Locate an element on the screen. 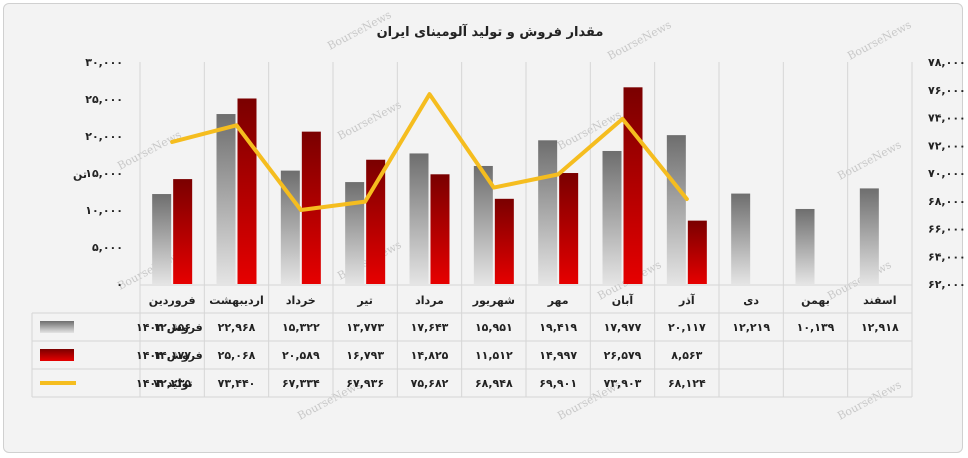 Image resolution: width=968 pixels, height=458 pixels. legend-label-1: فروش ۱۴۰۴ is located at coordinates (169, 355).